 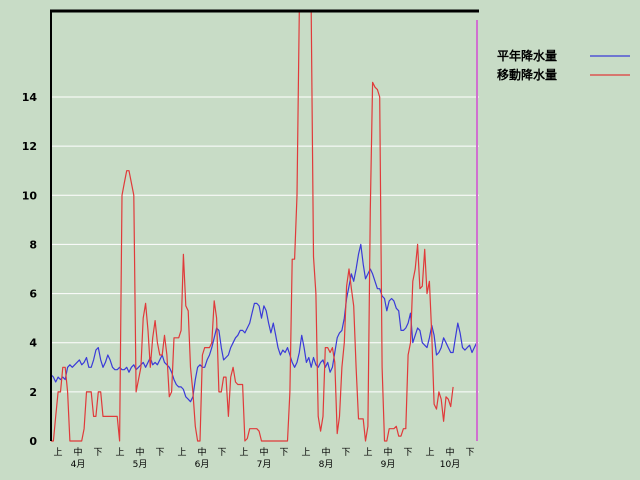 What do you see at coordinates (326, 464) in the screenshot?
I see `month-label-5: 8月` at bounding box center [326, 464].